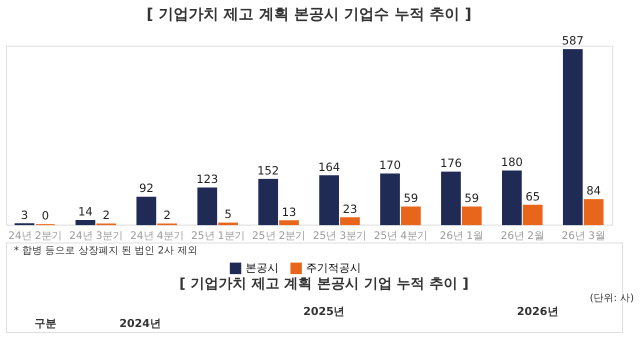 Image resolution: width=640 pixels, height=360 pixels. I want to click on data-label: 587, so click(573, 41).